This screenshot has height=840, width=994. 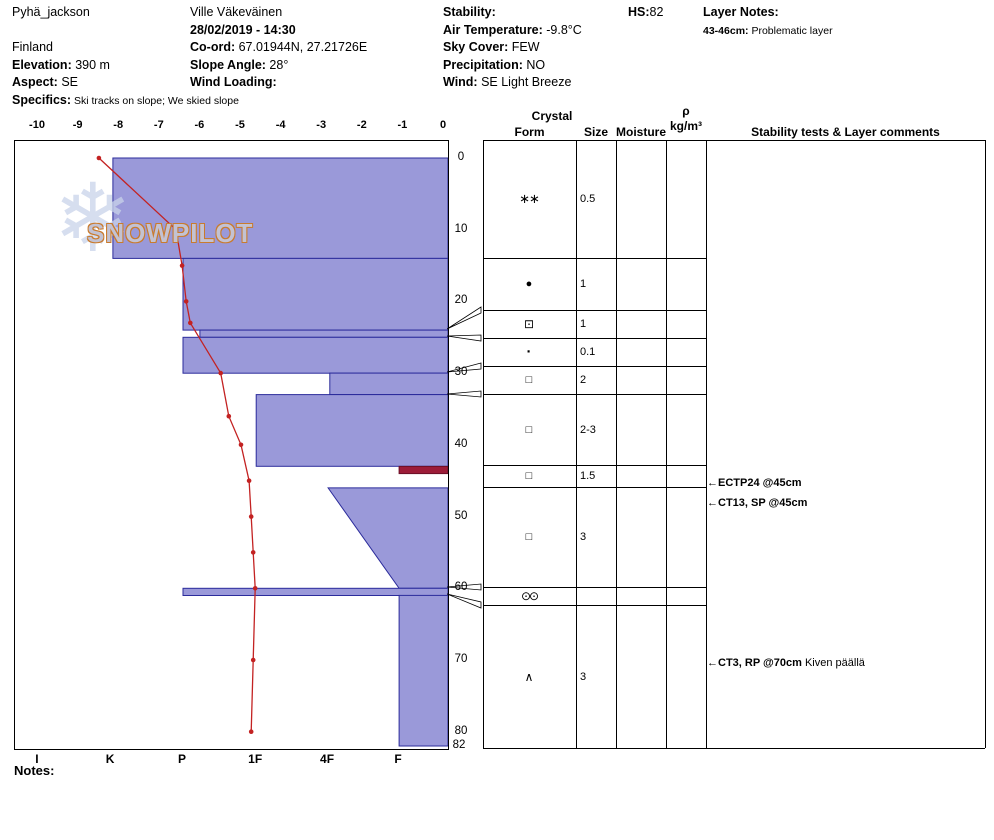 I want to click on header-line: Sky Cover: FEW, so click(x=491, y=47).